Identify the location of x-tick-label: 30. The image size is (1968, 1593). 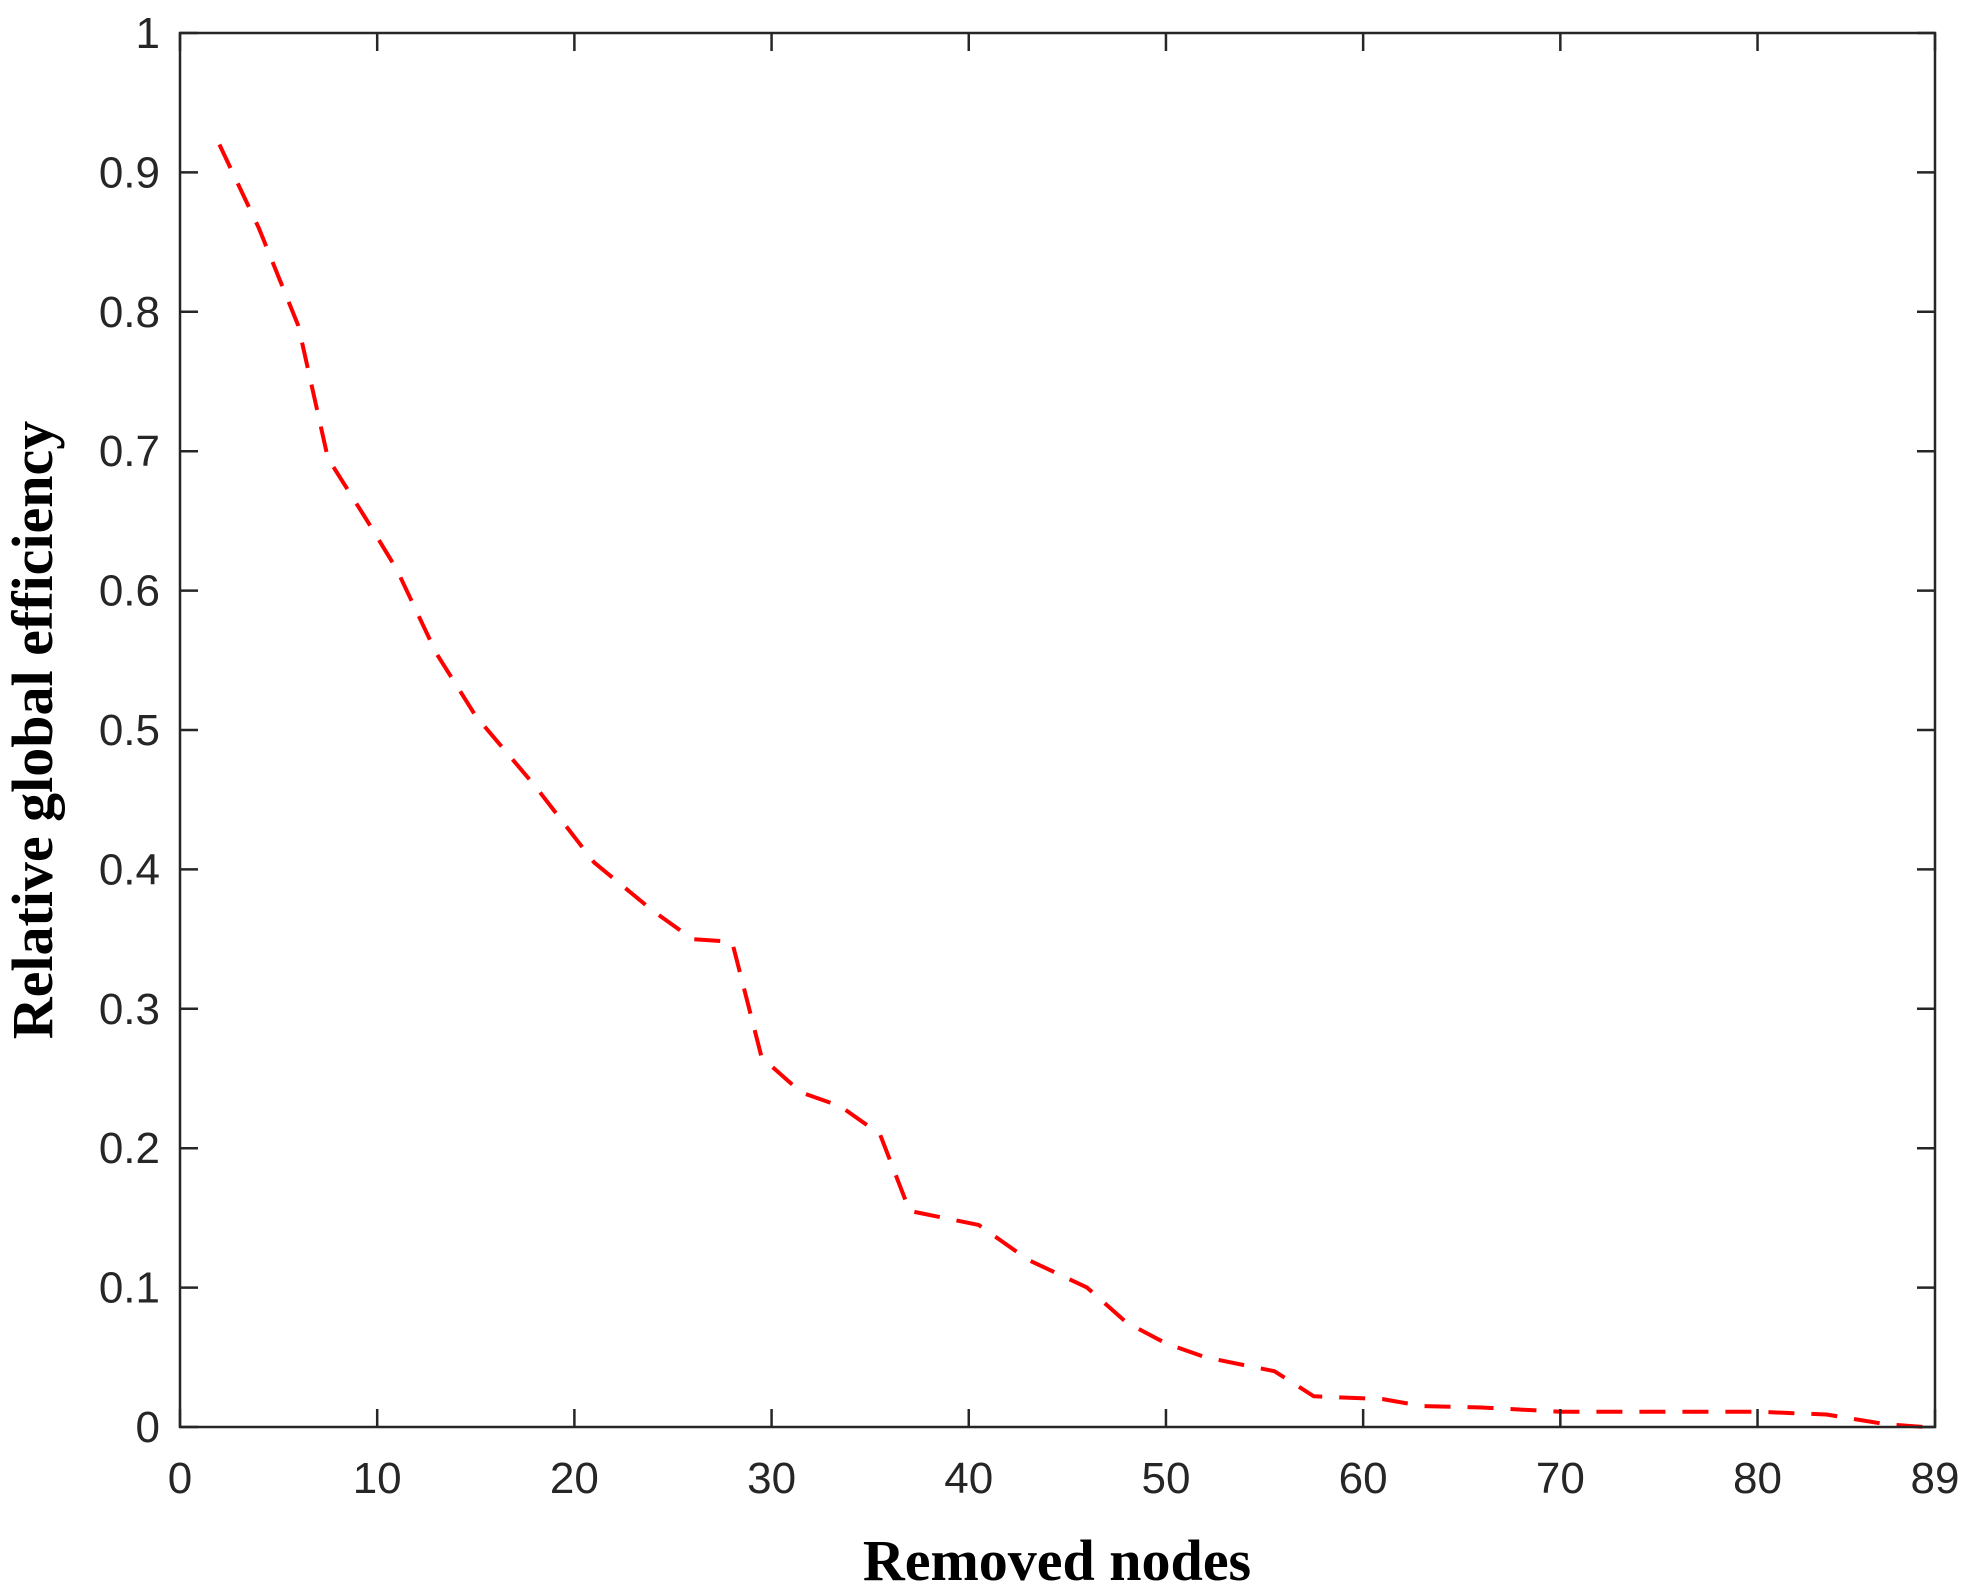
(771, 1478).